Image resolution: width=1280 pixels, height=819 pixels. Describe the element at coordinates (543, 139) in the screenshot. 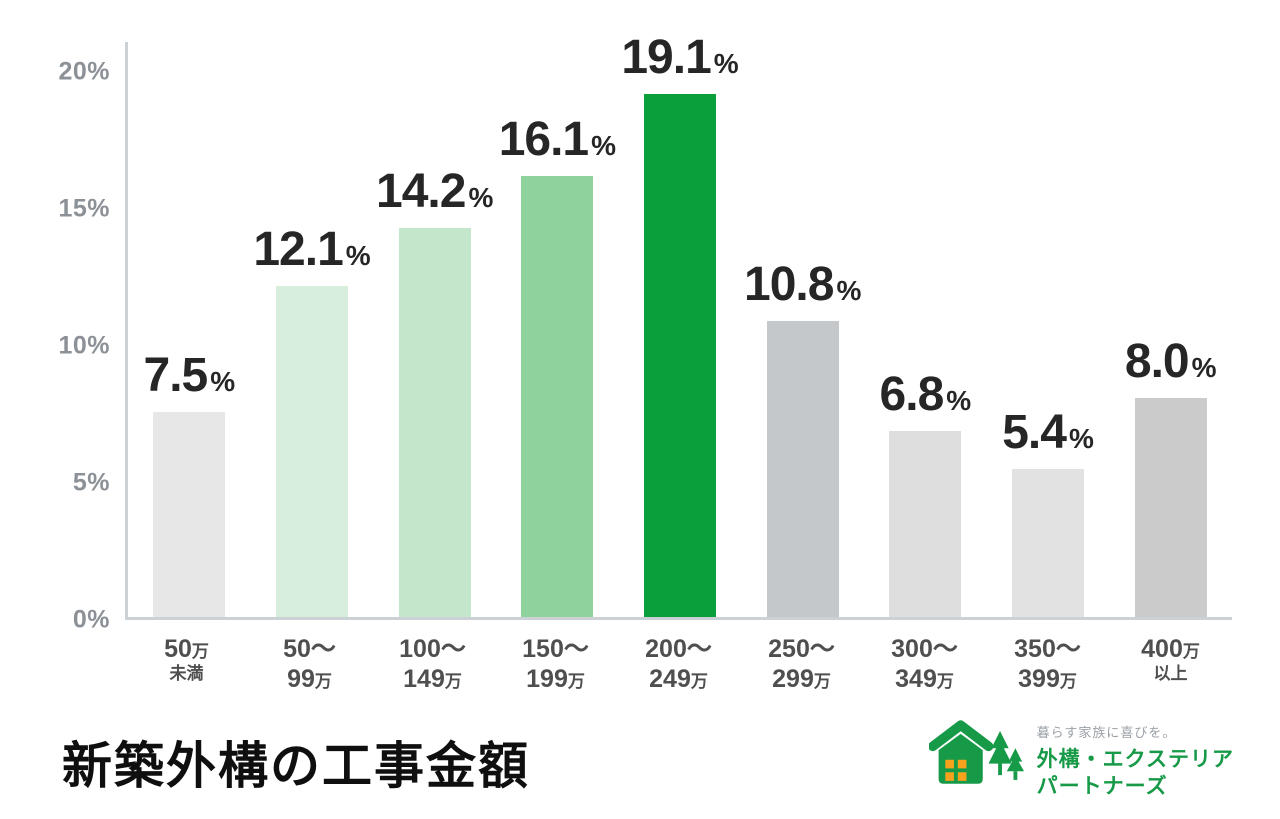

I see `bar-value-number: 16.1` at that location.